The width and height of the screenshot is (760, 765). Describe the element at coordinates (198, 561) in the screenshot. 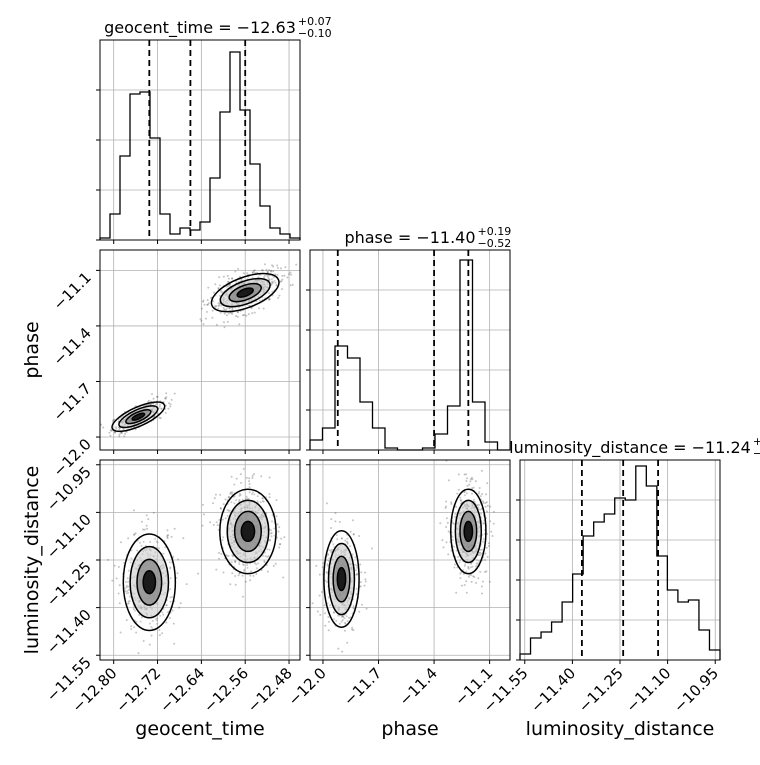

I see `scatter-panel-luminosity_distance-vs-geocent_time` at that location.